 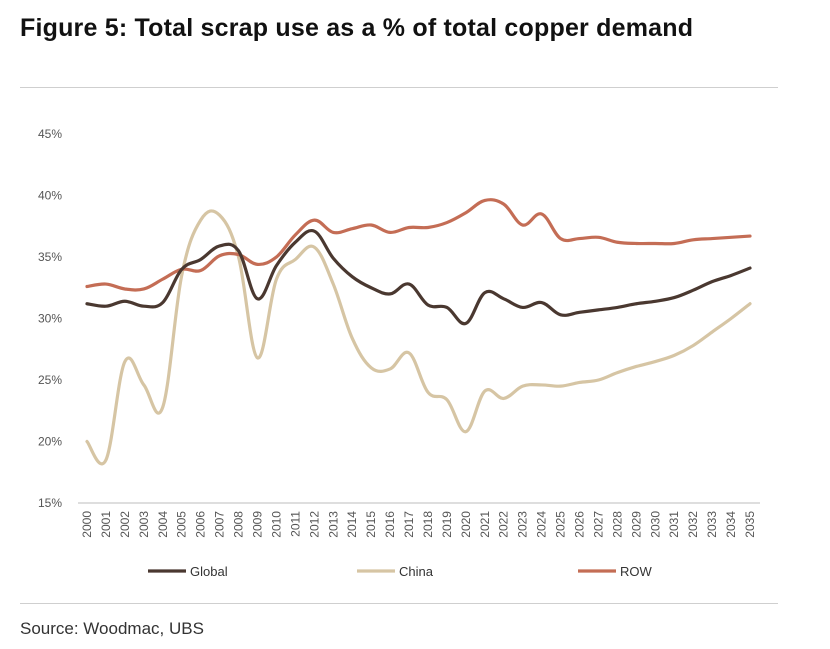 What do you see at coordinates (466, 524) in the screenshot?
I see `x-tick-label: 2020` at bounding box center [466, 524].